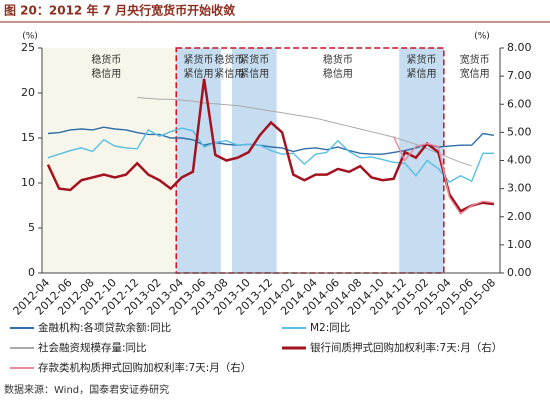  Describe the element at coordinates (519, 131) in the screenshot. I see `y2-tick-label: 5.00` at that location.